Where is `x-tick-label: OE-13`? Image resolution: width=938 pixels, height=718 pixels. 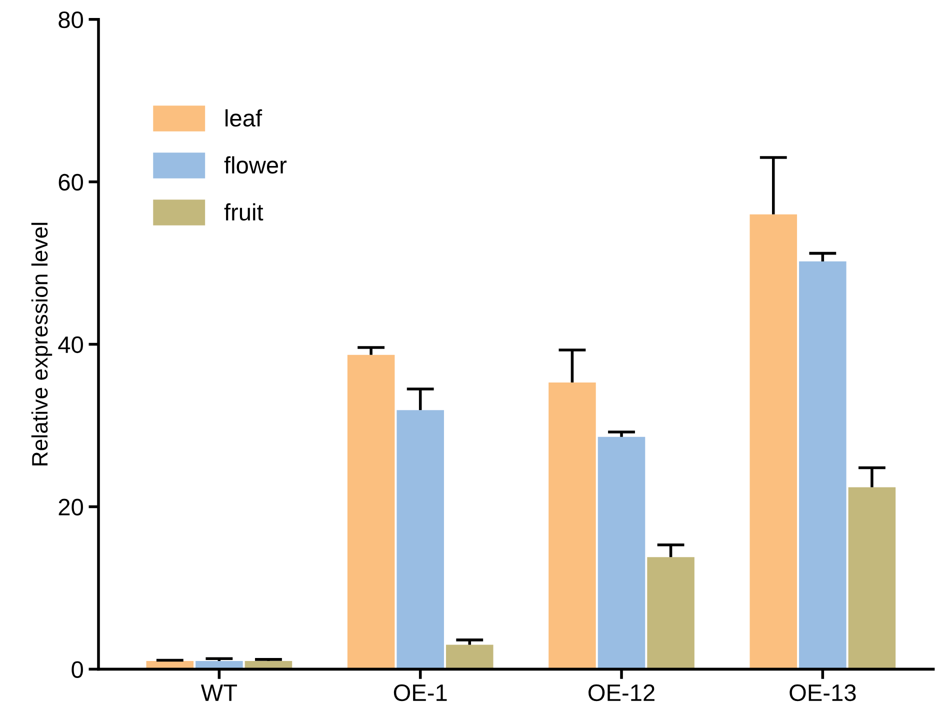
x-tick-label: OE-13 is located at coordinates (823, 693).